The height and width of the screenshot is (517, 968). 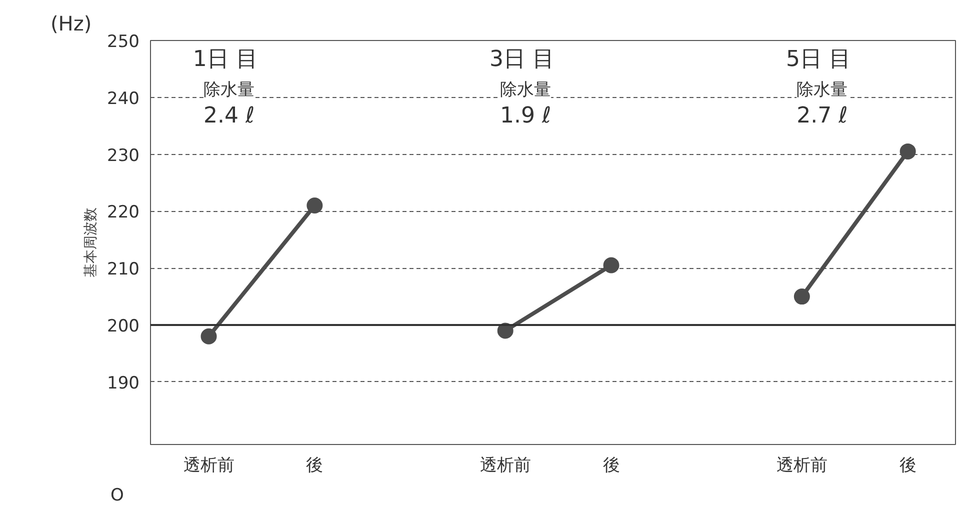 I want to click on annotation: 3日 目, so click(x=521, y=59).